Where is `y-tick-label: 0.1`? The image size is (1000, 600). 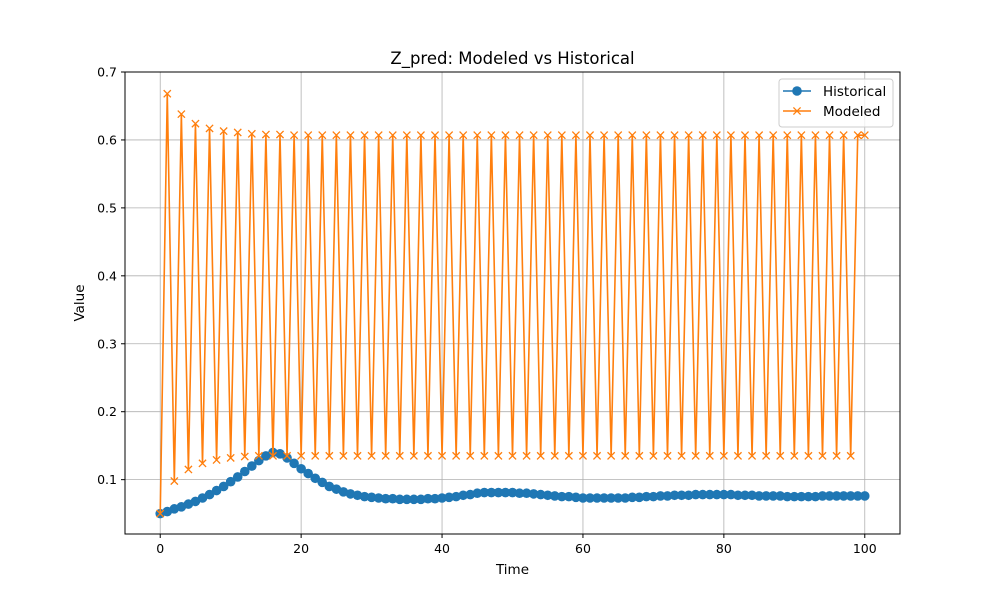 y-tick-label: 0.1 is located at coordinates (107, 479).